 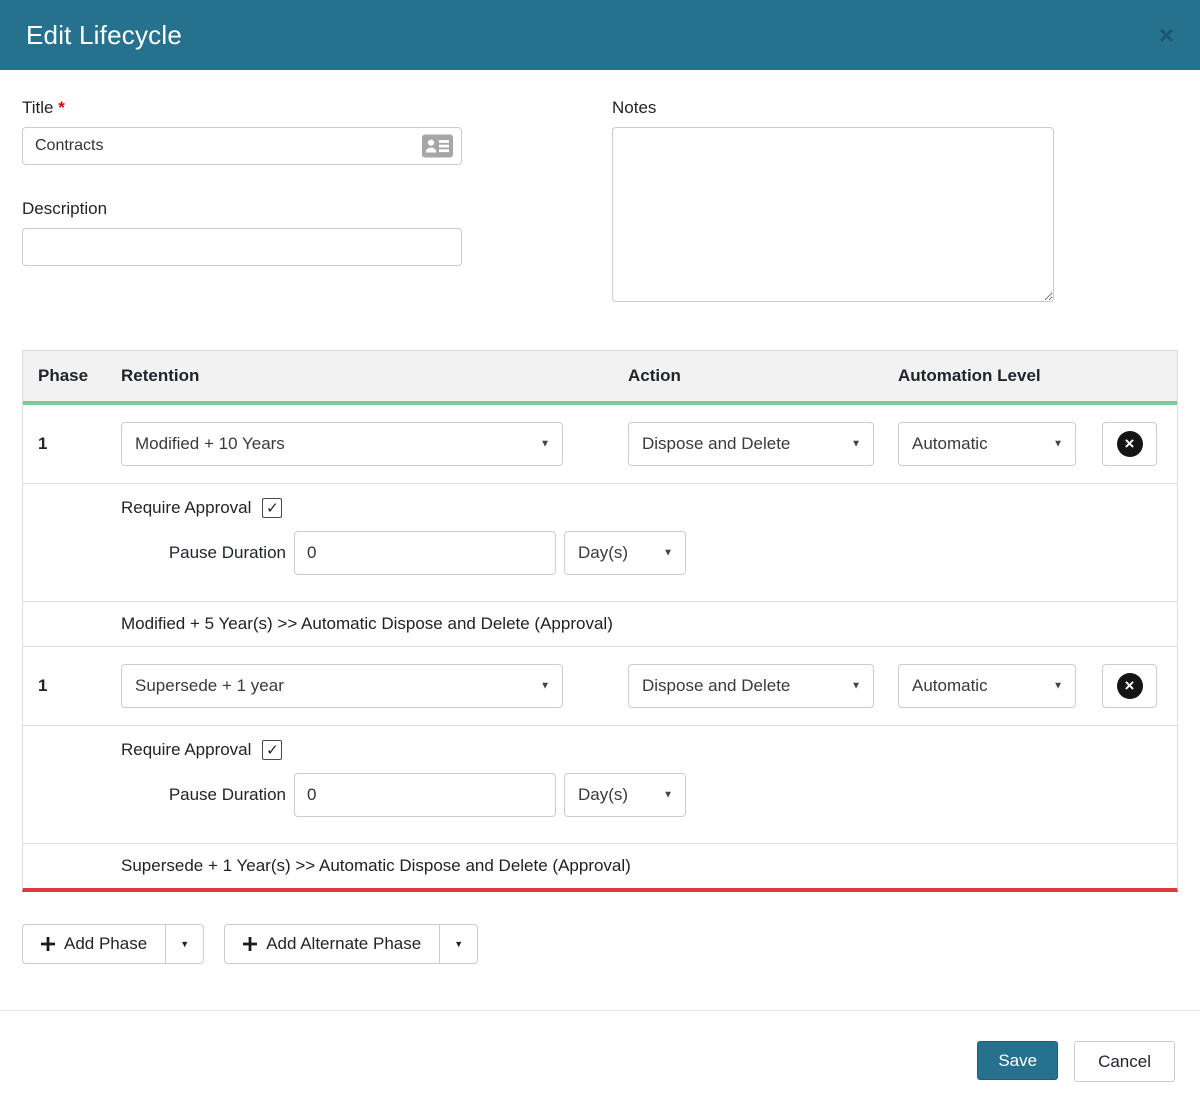 I want to click on title-input, so click(x=242, y=146).